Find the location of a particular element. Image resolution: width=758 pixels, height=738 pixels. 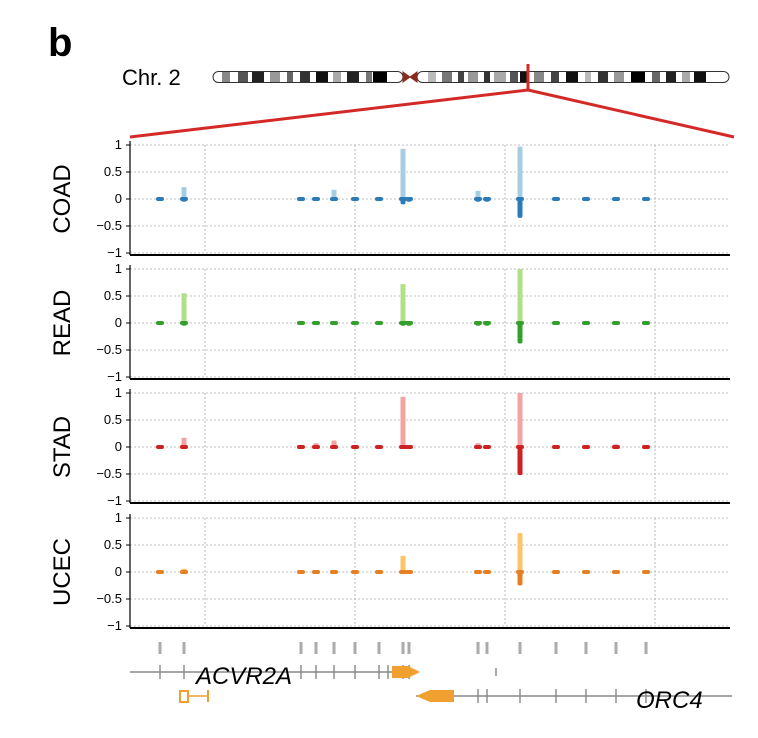

chromosome-ideogram is located at coordinates (471, 77).